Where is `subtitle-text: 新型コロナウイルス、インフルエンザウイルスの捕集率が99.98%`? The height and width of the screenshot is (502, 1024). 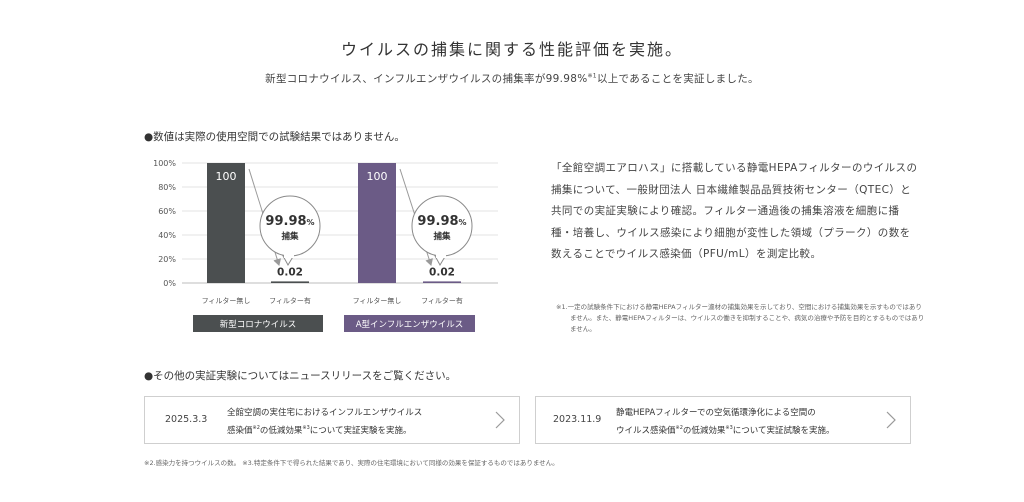 subtitle-text: 新型コロナウイルス、インフルエンザウイルスの捕集率が99.98% is located at coordinates (426, 79).